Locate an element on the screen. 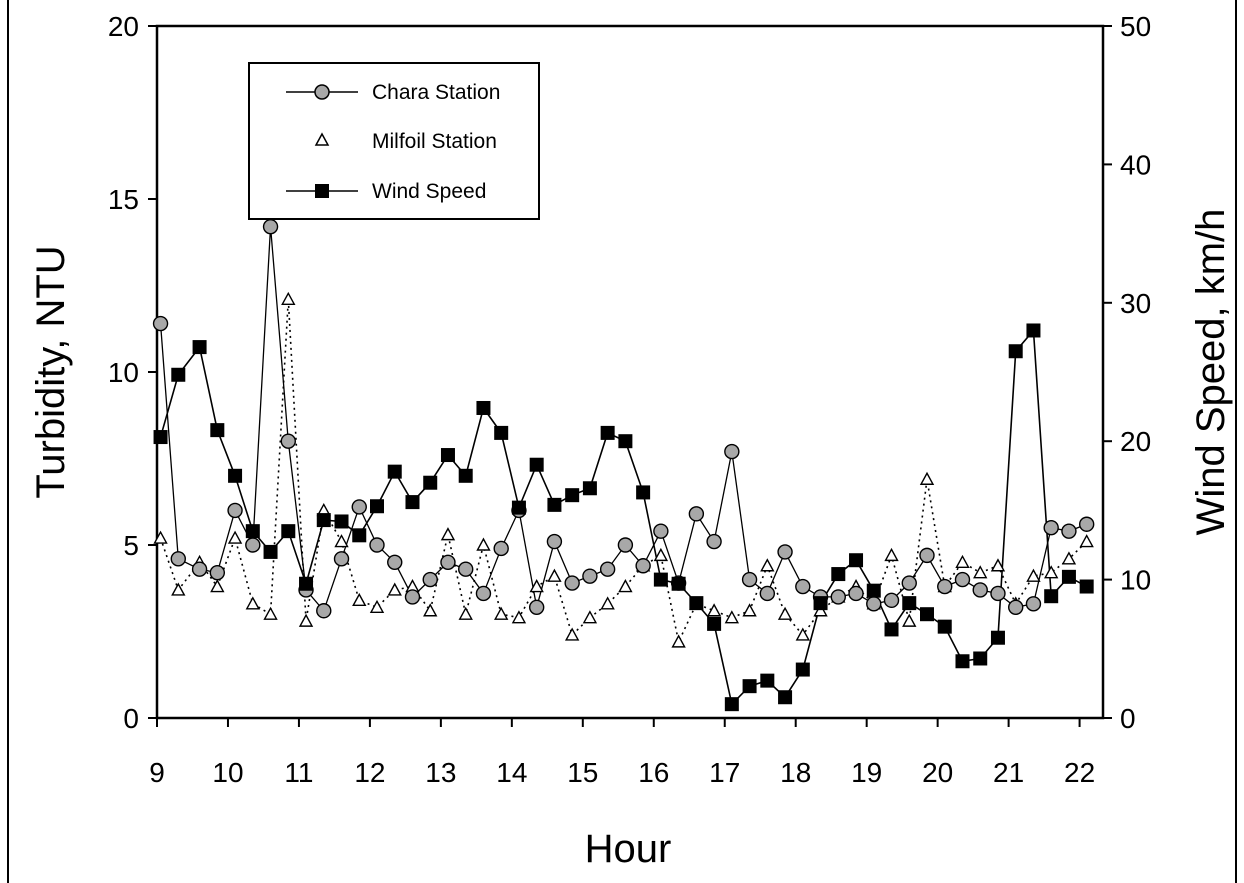 The height and width of the screenshot is (883, 1244). legend-item-chara-station: Chara Station is located at coordinates (393, 92).